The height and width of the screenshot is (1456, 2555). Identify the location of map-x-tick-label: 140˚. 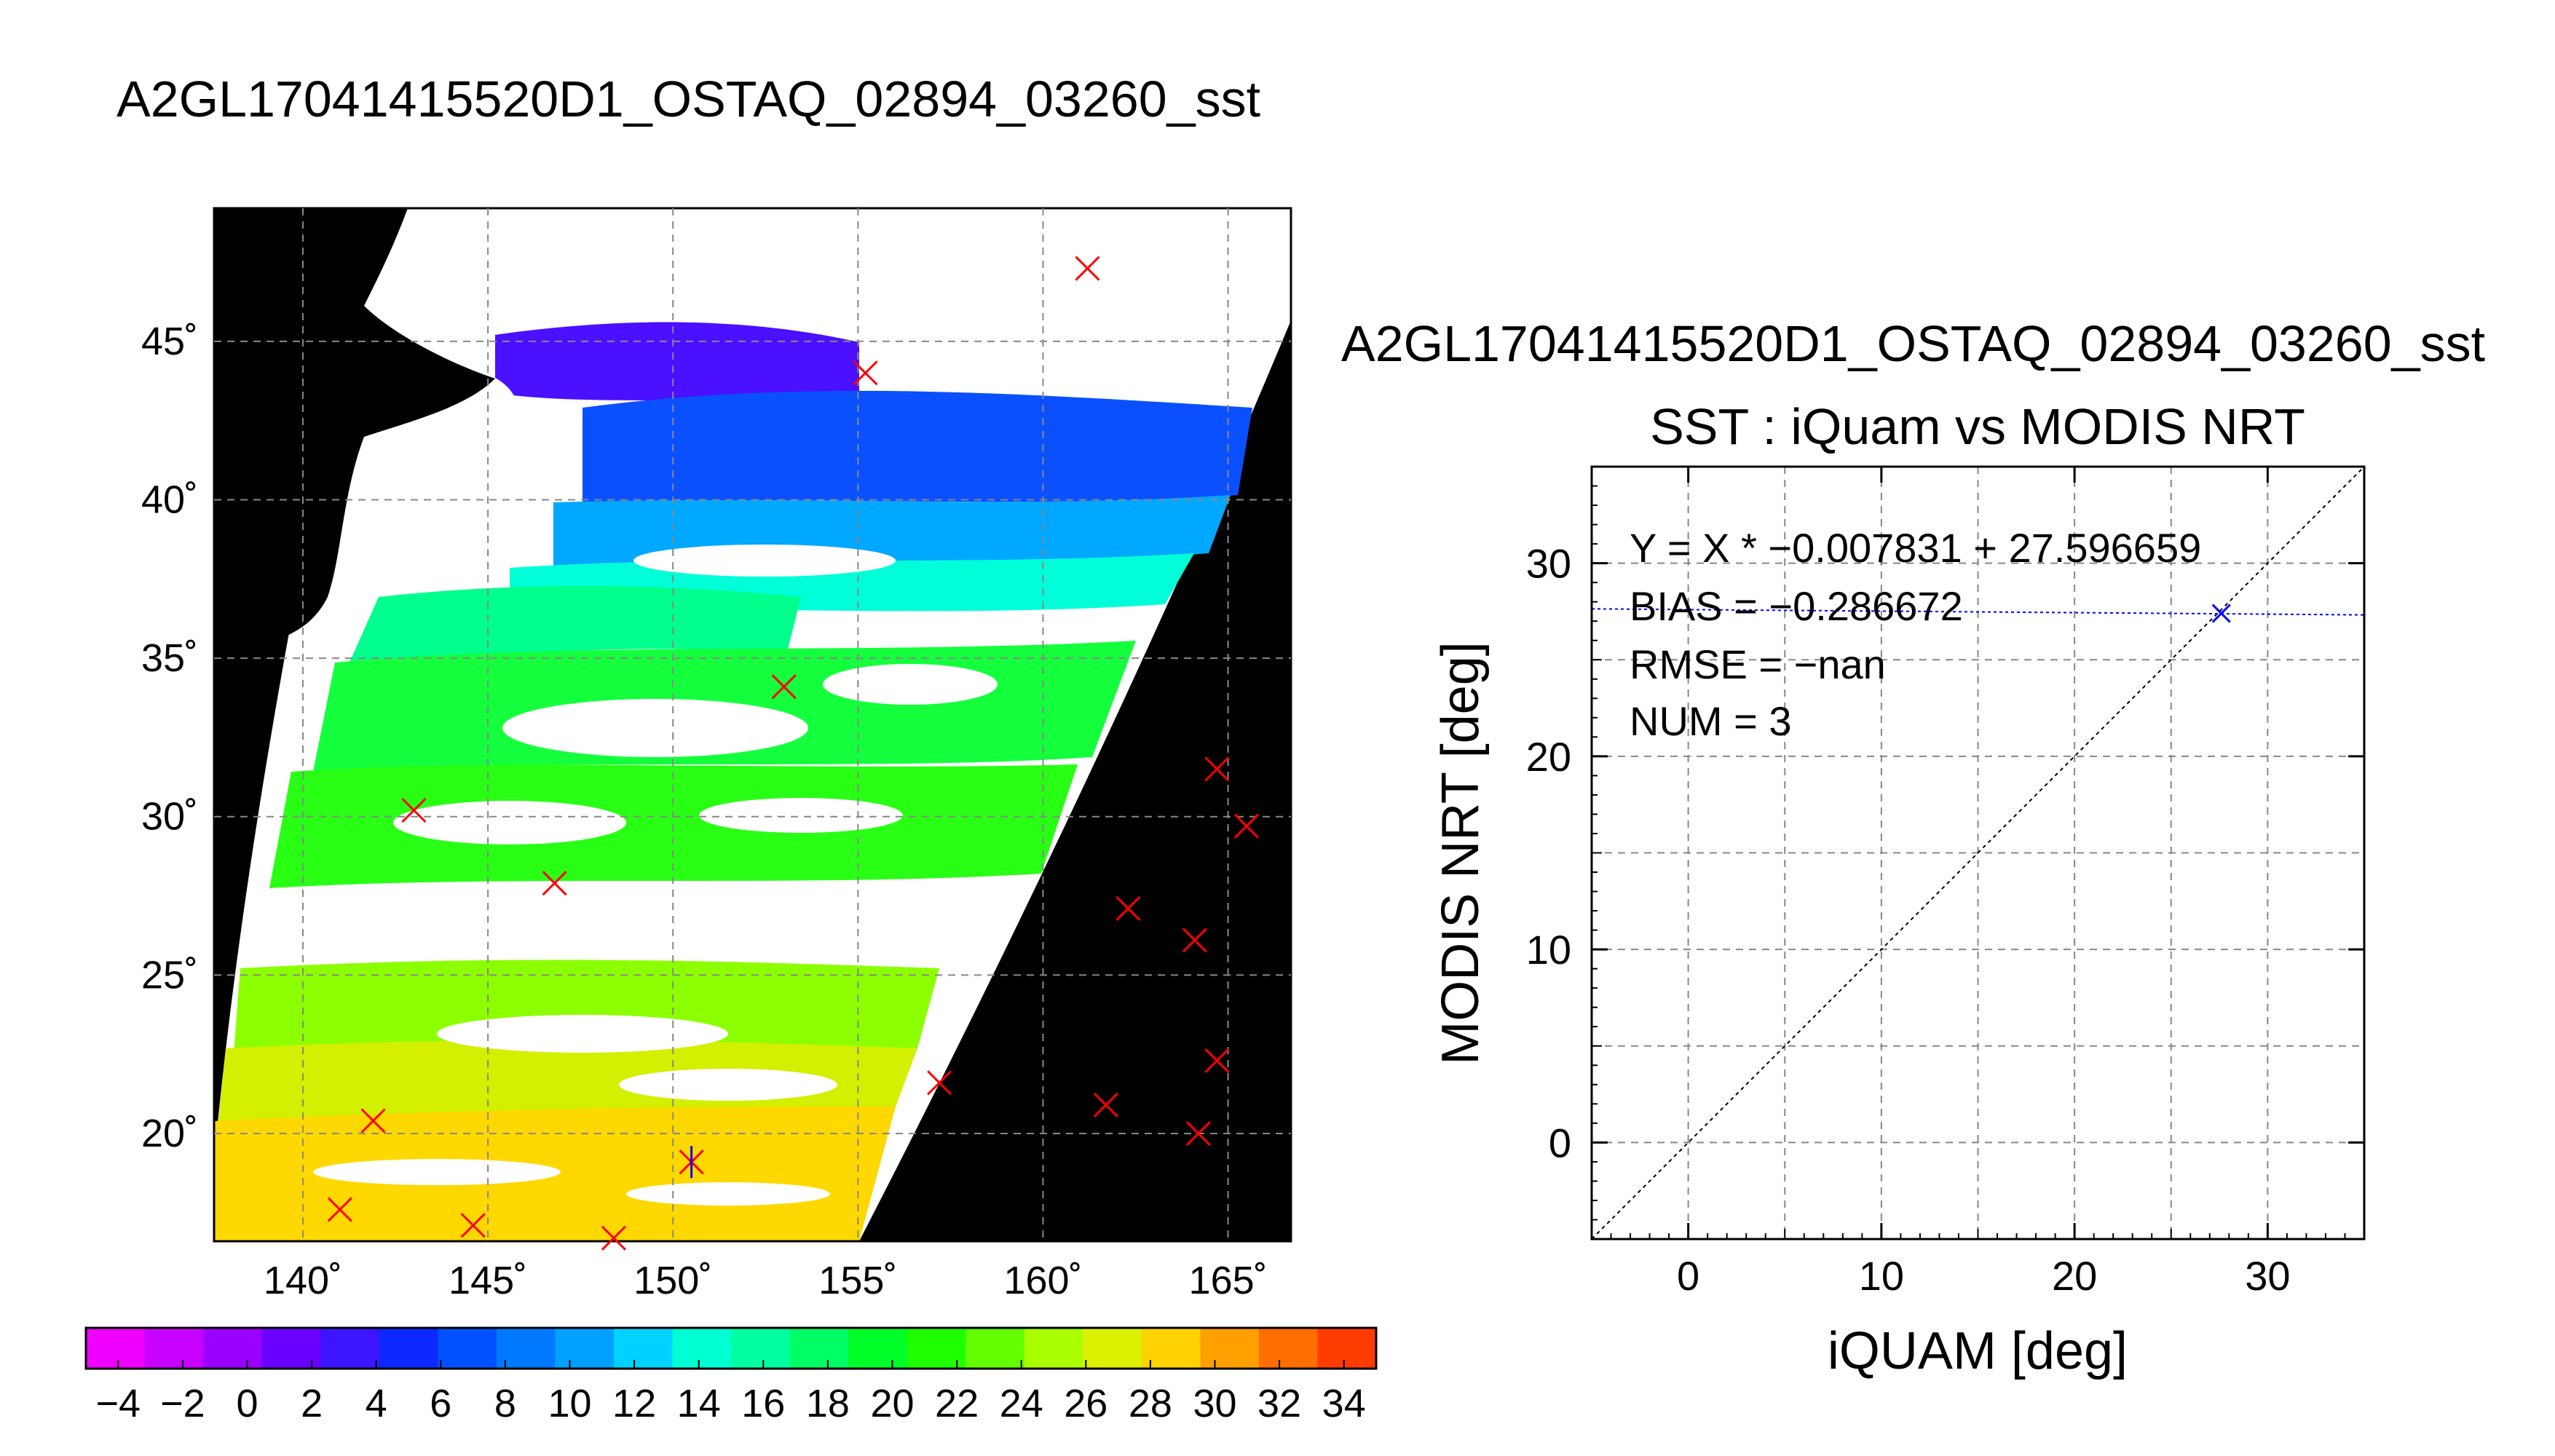
(303, 1280).